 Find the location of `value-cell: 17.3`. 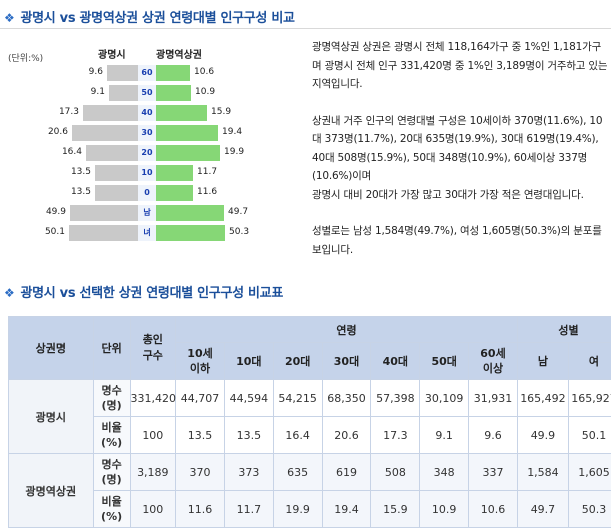

value-cell: 17.3 is located at coordinates (395, 435).